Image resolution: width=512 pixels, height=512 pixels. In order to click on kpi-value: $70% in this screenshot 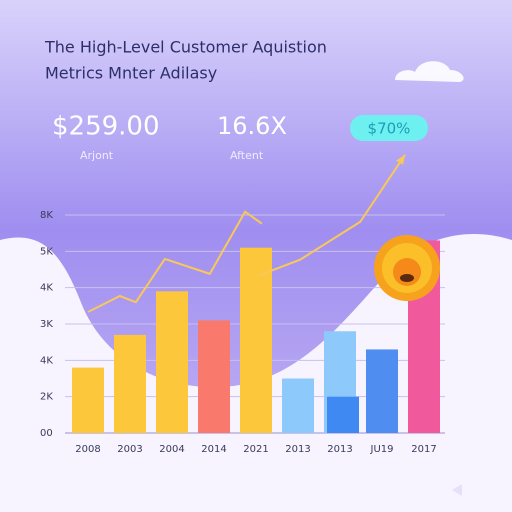, I will do `click(389, 129)`.